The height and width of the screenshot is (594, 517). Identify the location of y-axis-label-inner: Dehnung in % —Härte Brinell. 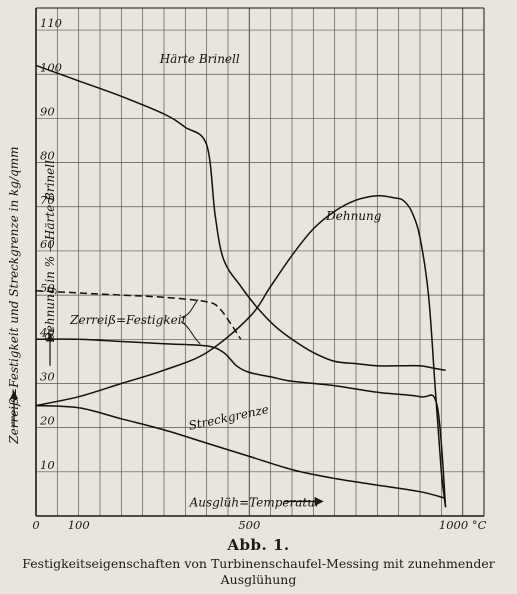
(50, 251).